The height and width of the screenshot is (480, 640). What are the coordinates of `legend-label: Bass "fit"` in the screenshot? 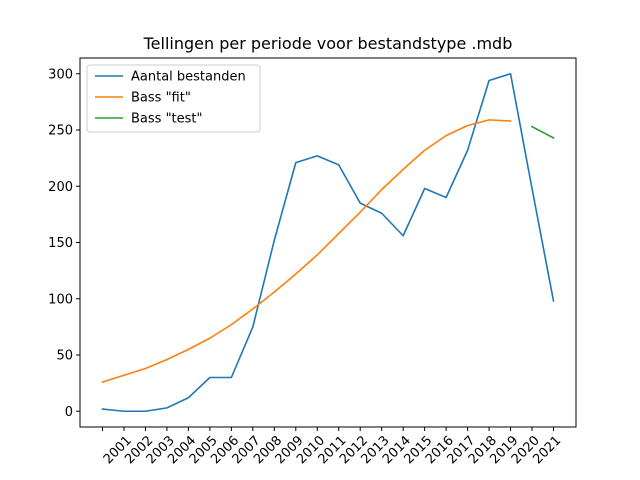 It's located at (161, 98).